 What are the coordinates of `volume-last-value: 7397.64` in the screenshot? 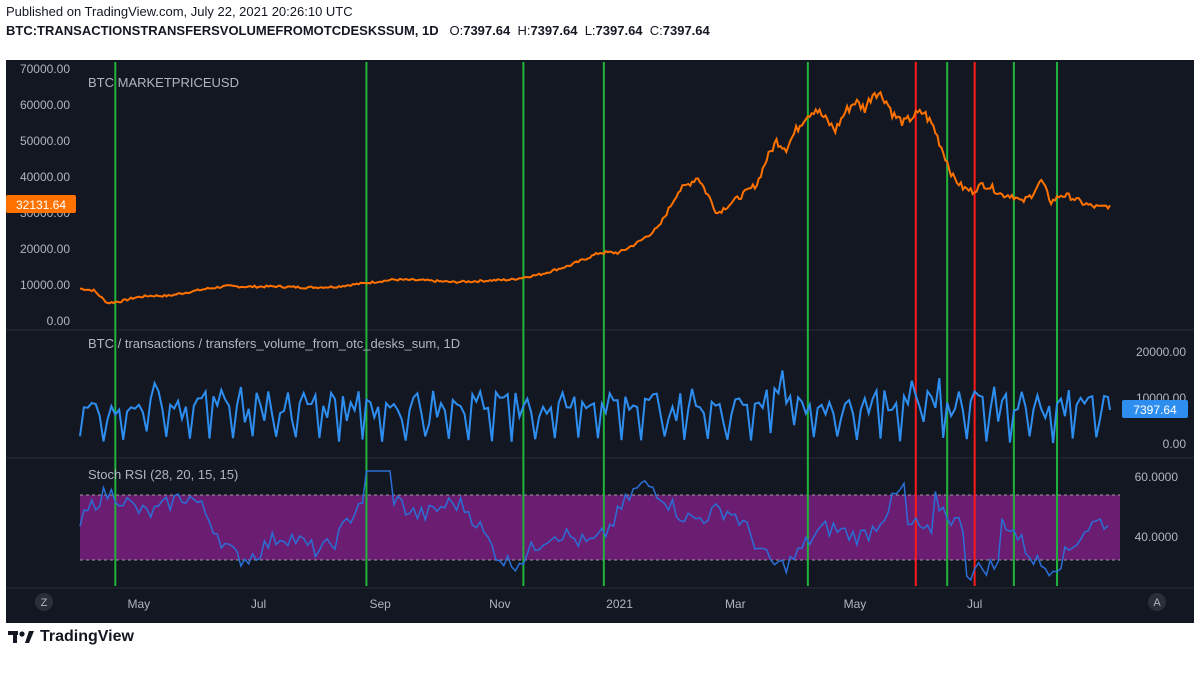 It's located at (1155, 410).